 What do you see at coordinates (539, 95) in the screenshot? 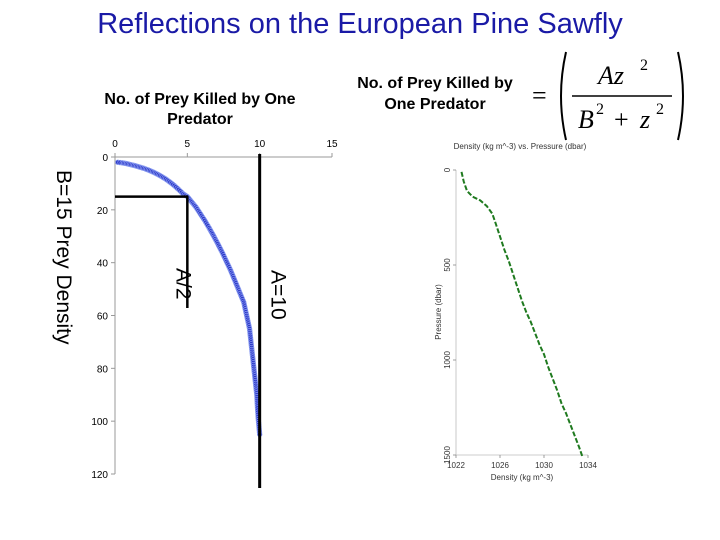
I see `equation-equals: =` at bounding box center [539, 95].